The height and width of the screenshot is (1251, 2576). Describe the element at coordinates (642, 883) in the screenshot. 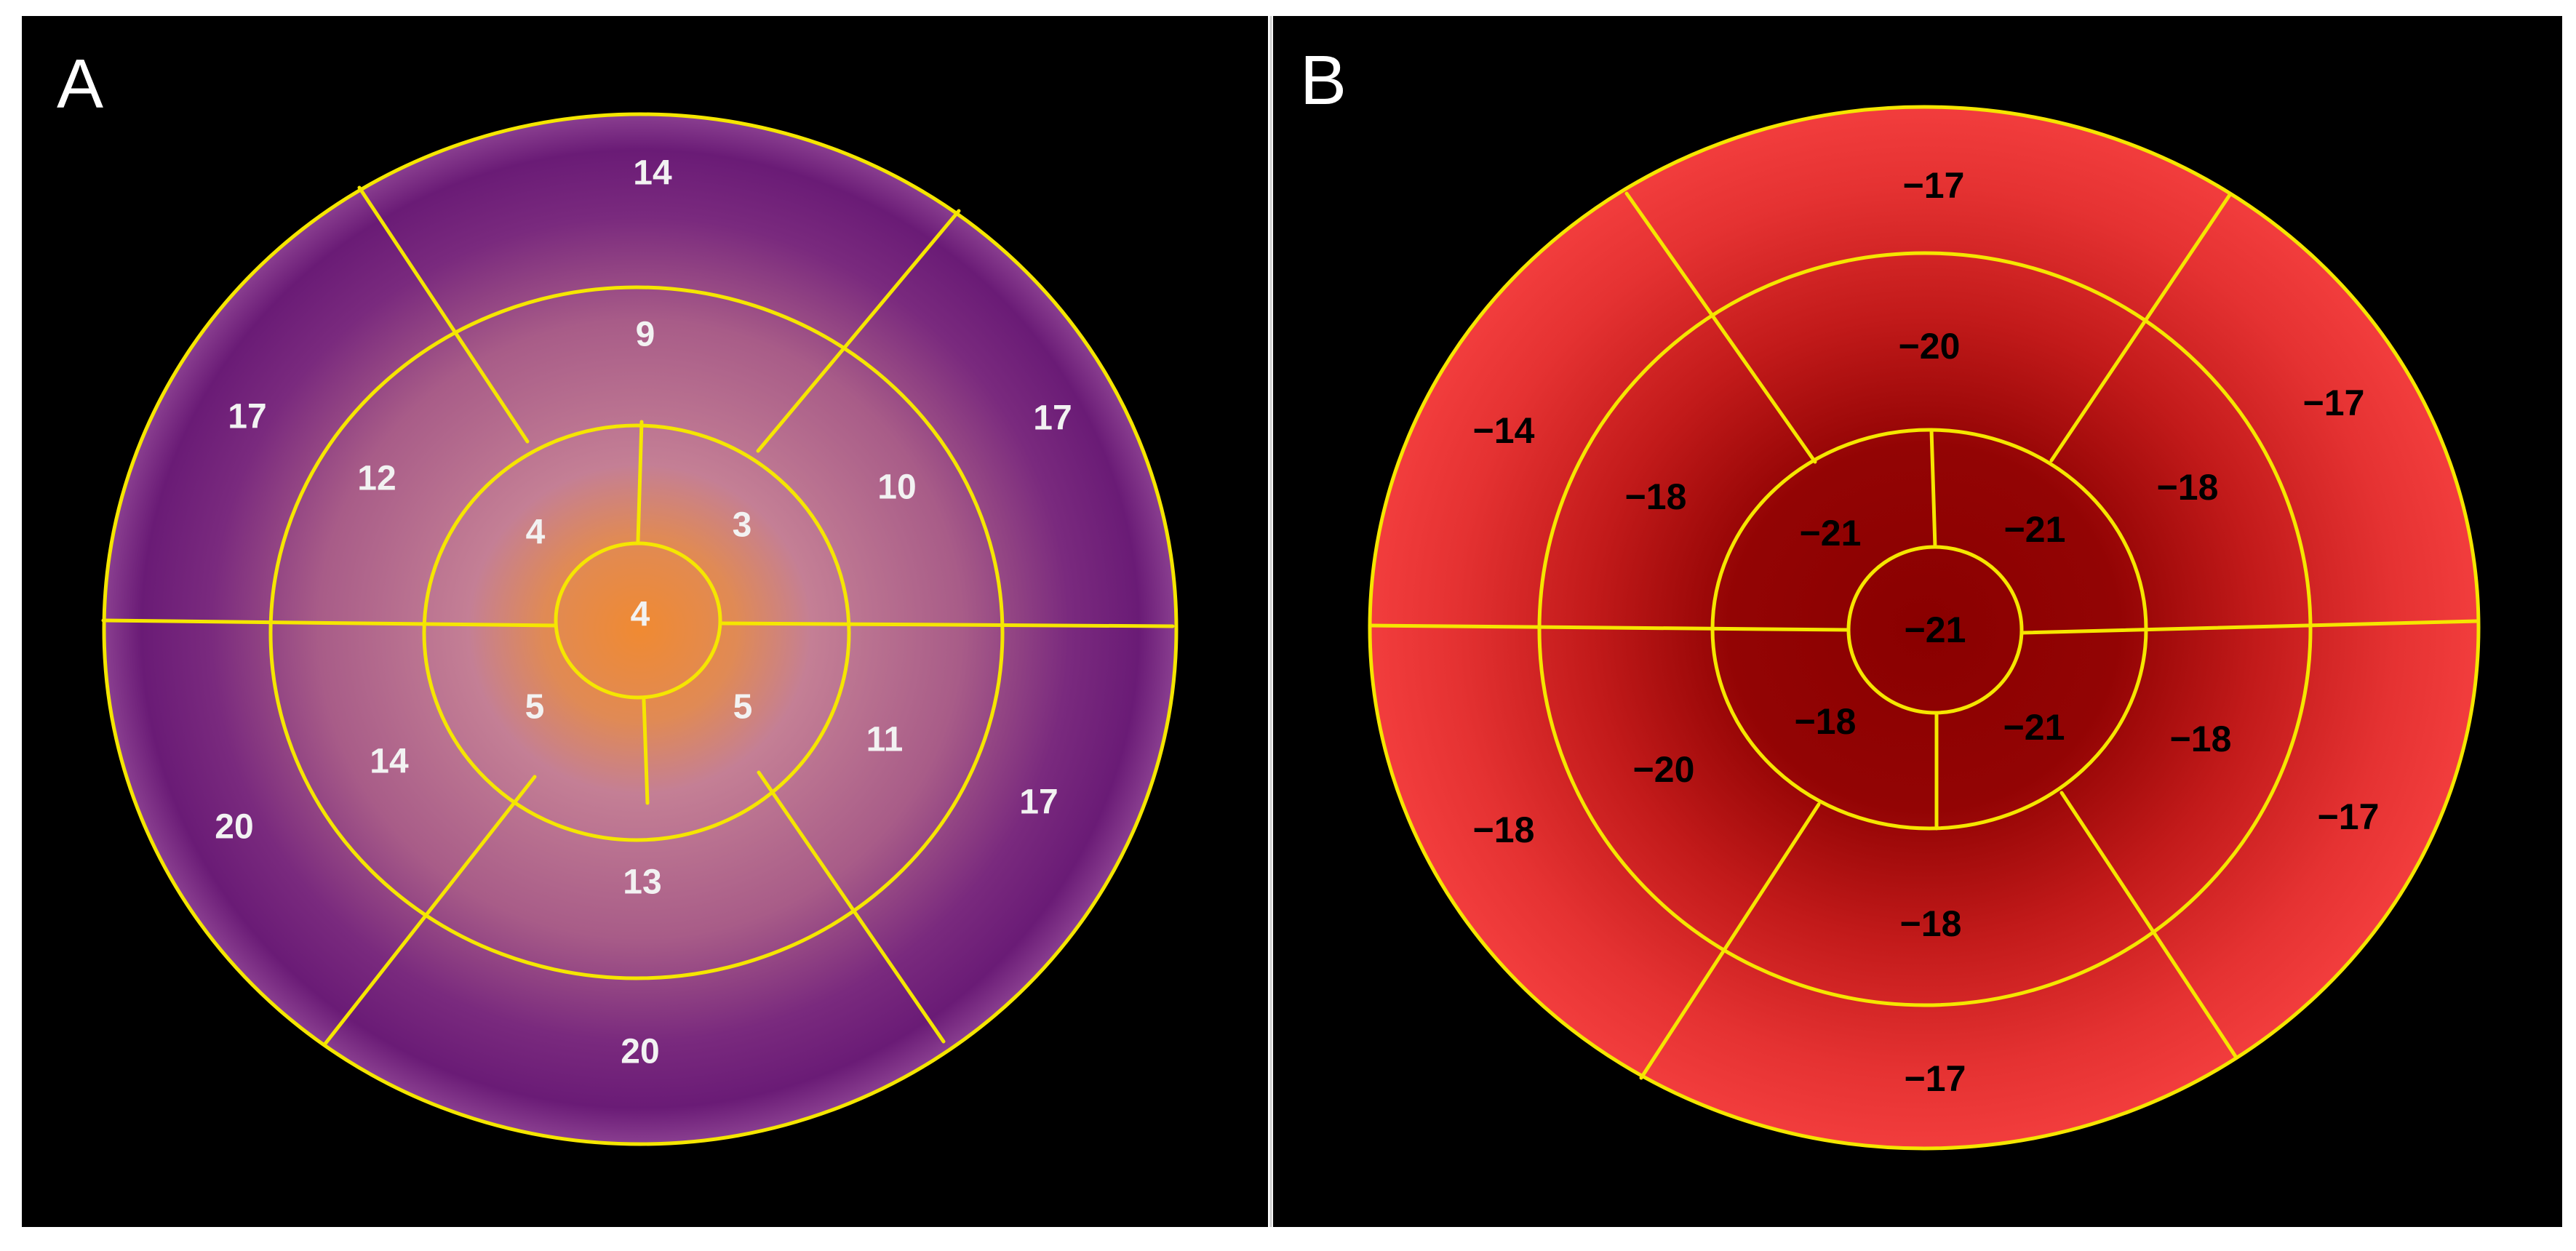

I see `segment-label: 13` at that location.